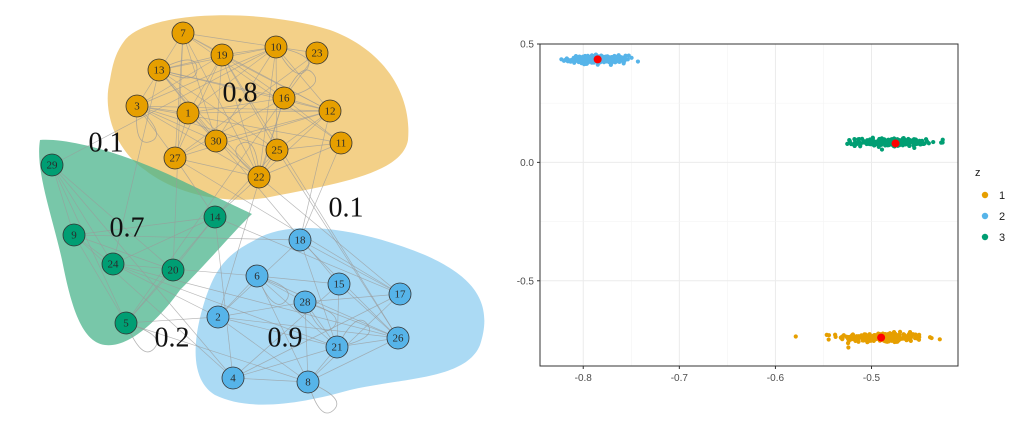  I want to click on node-23: 23, so click(317, 53).